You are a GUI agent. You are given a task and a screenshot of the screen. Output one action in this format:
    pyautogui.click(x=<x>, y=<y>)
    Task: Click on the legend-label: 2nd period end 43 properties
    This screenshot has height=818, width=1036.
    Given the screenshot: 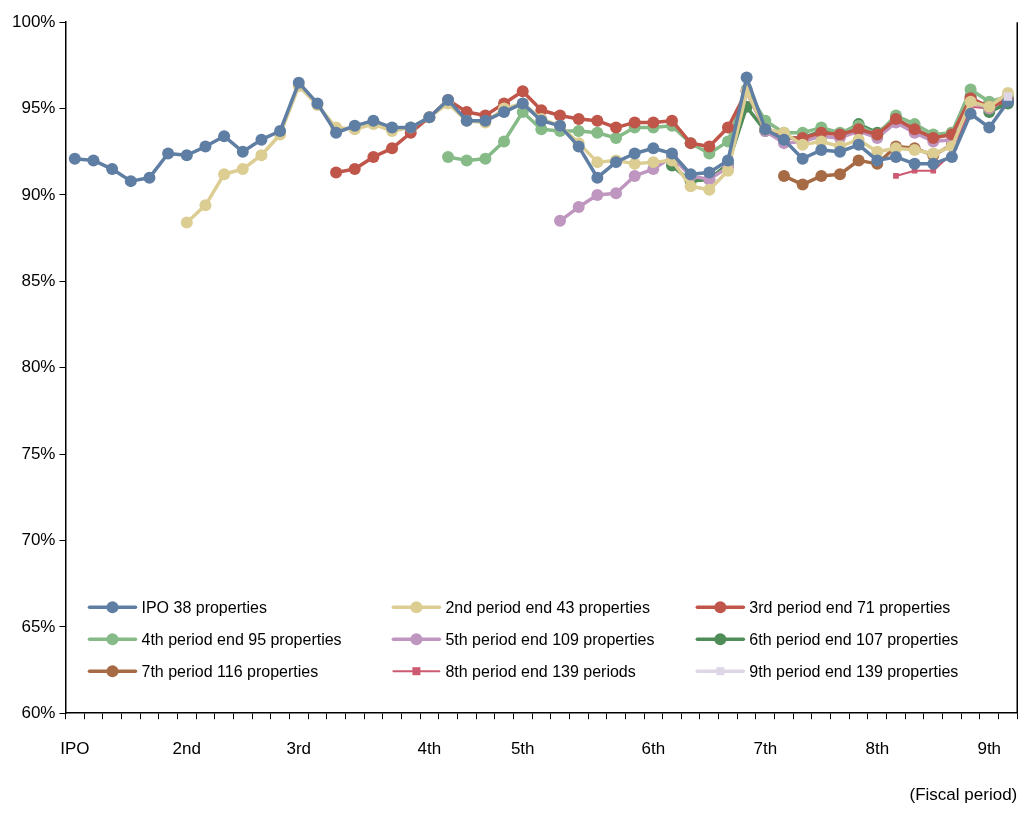 What is the action you would take?
    pyautogui.click(x=547, y=607)
    